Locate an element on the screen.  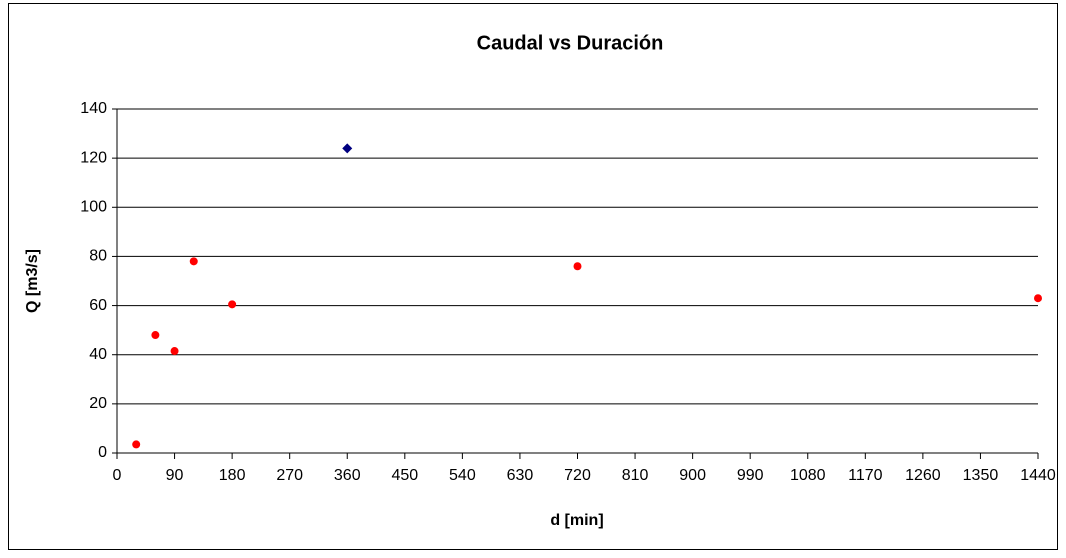
y-axis-label: Q [m3/s] is located at coordinates (32, 281).